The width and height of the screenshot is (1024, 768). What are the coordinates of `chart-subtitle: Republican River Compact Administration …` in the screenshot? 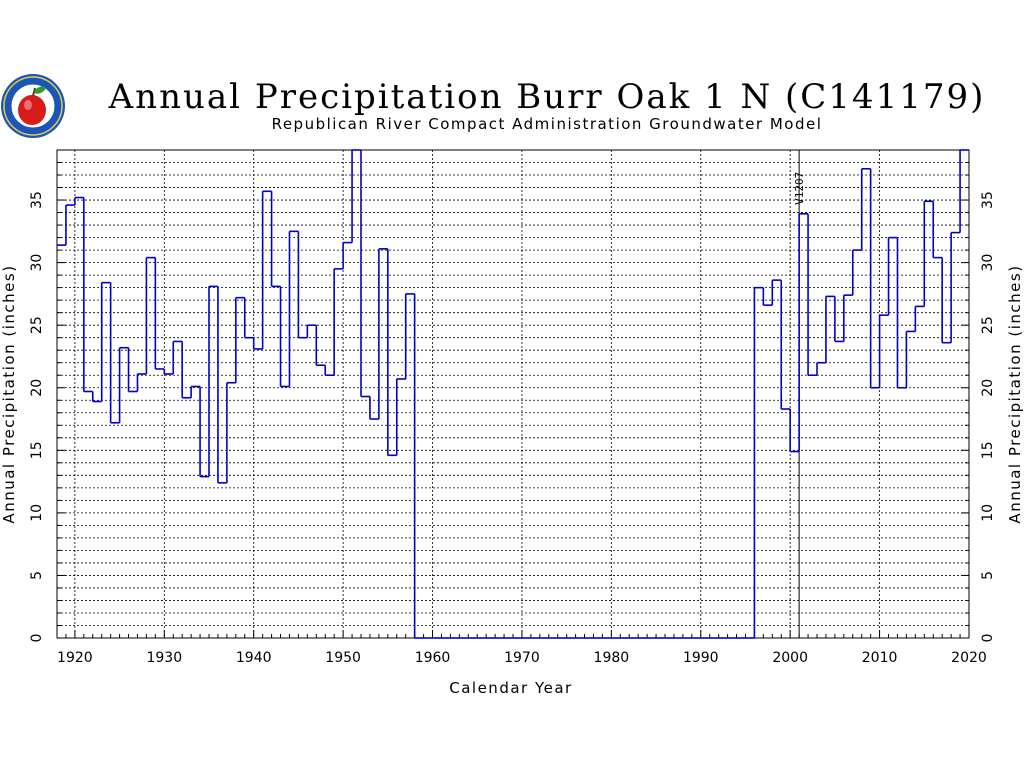 It's located at (547, 124).